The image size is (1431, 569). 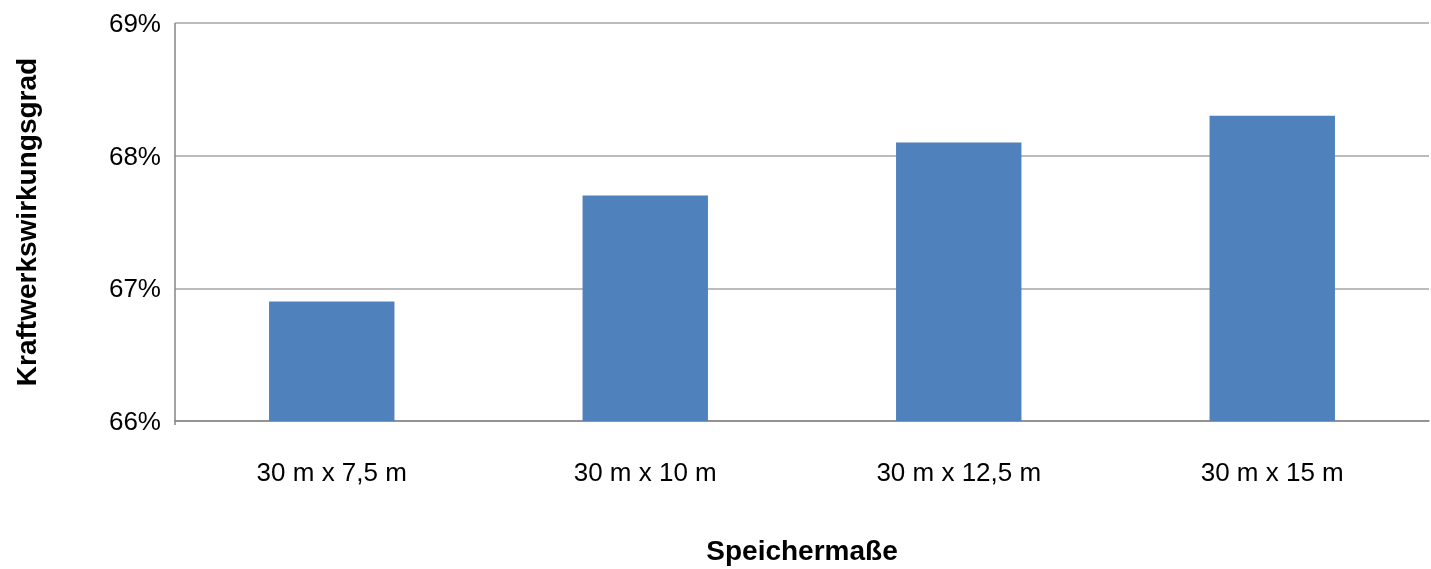 I want to click on x-tick-label: 30 m x 10 m, so click(x=645, y=472).